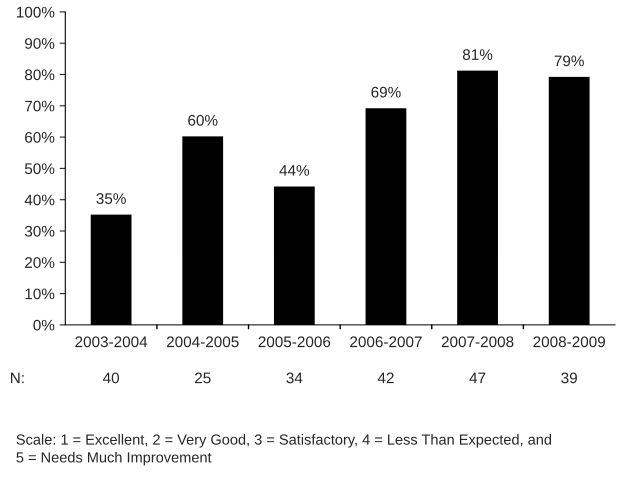  I want to click on y-tick-label: 20%, so click(39, 262).